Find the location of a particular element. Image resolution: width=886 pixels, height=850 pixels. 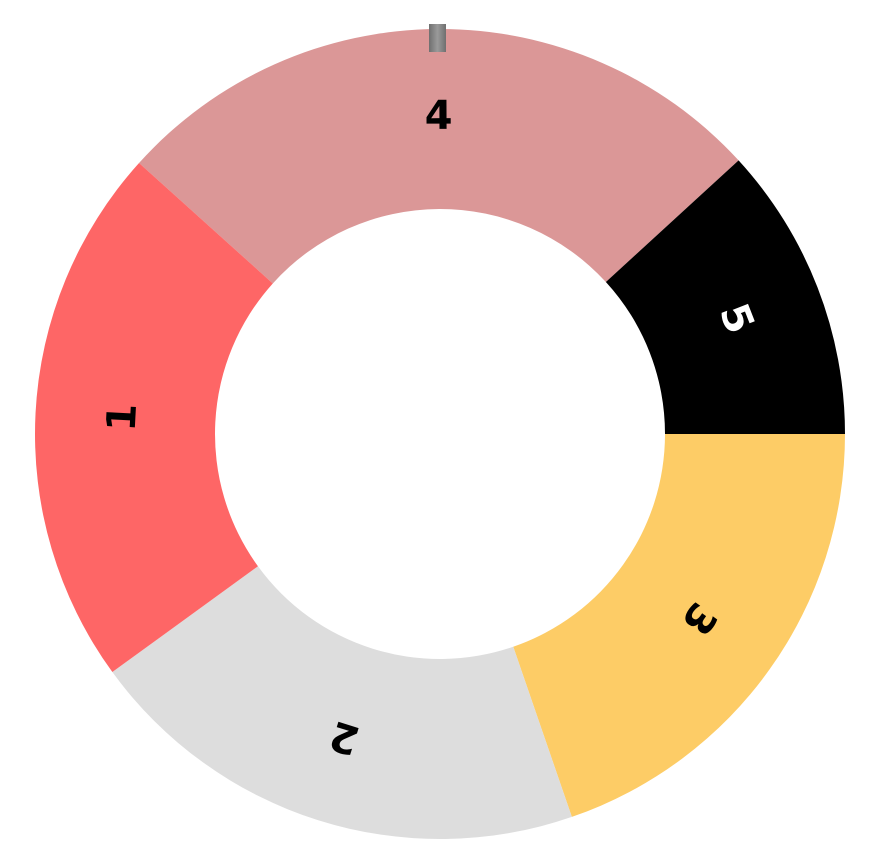

wheel-segment-label-4: 4 is located at coordinates (439, 116).